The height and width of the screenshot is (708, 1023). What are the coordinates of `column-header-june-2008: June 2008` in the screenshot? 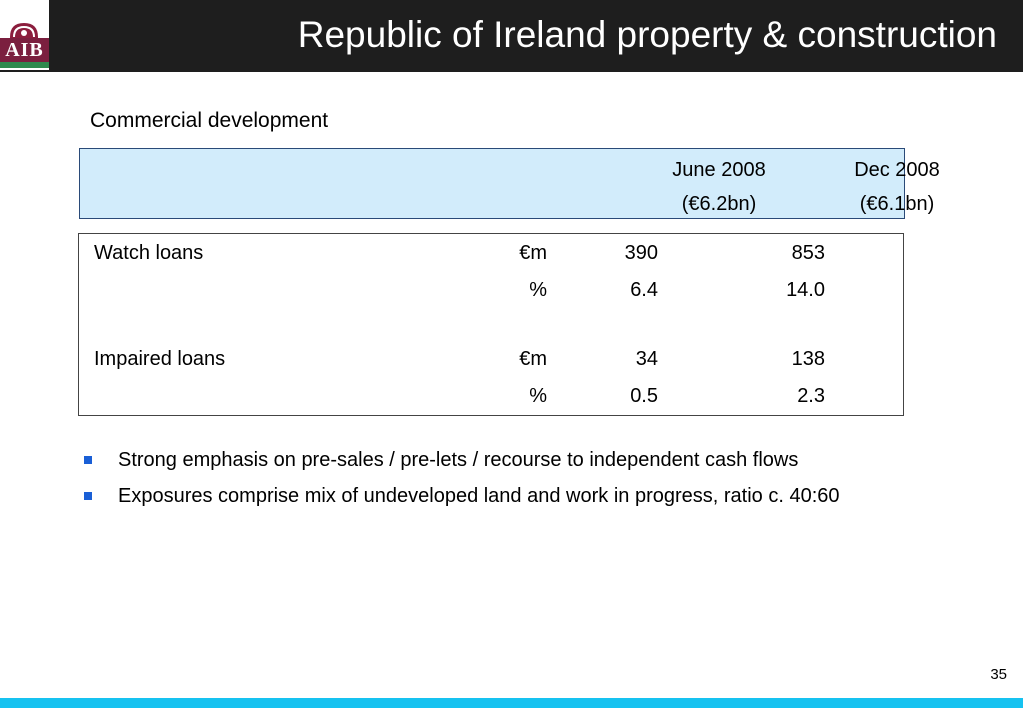 It's located at (719, 170).